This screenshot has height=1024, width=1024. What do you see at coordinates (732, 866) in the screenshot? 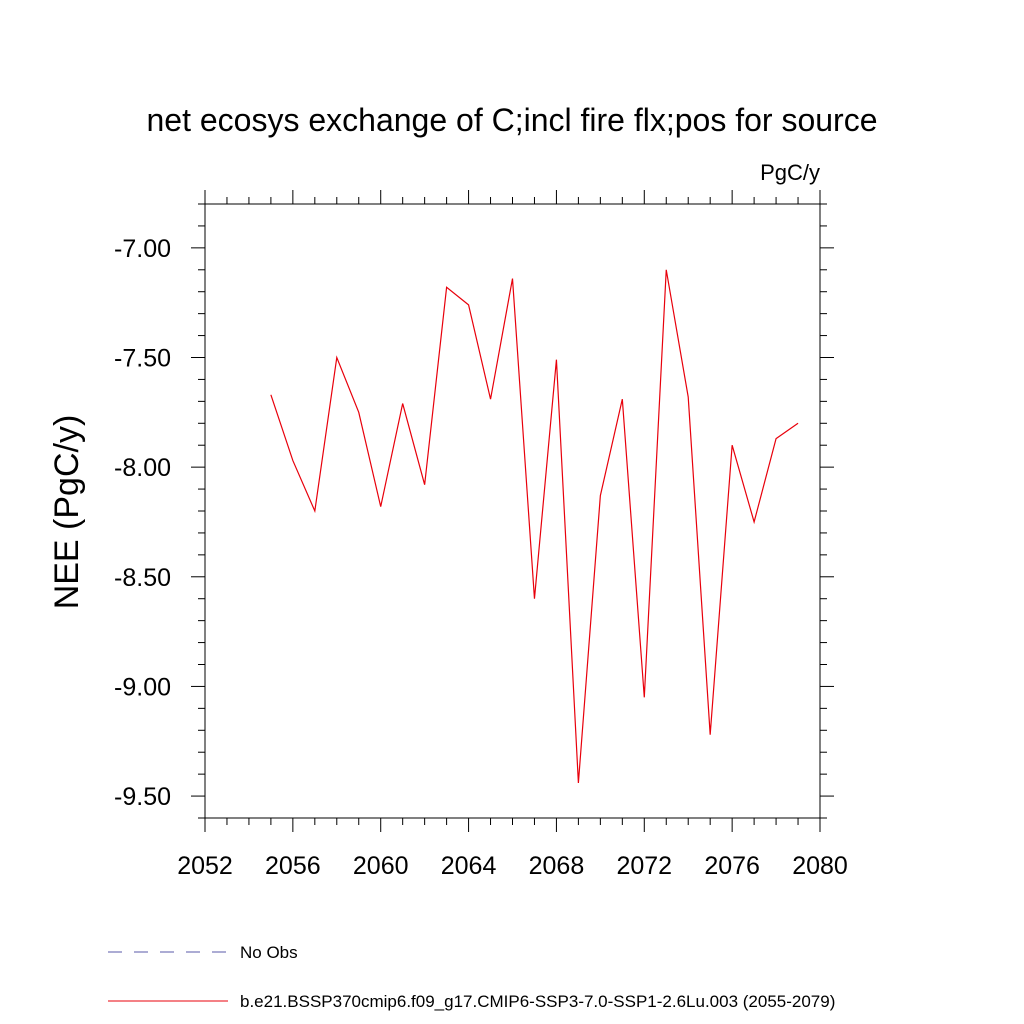
I see `x-tick-label: 2076` at bounding box center [732, 866].